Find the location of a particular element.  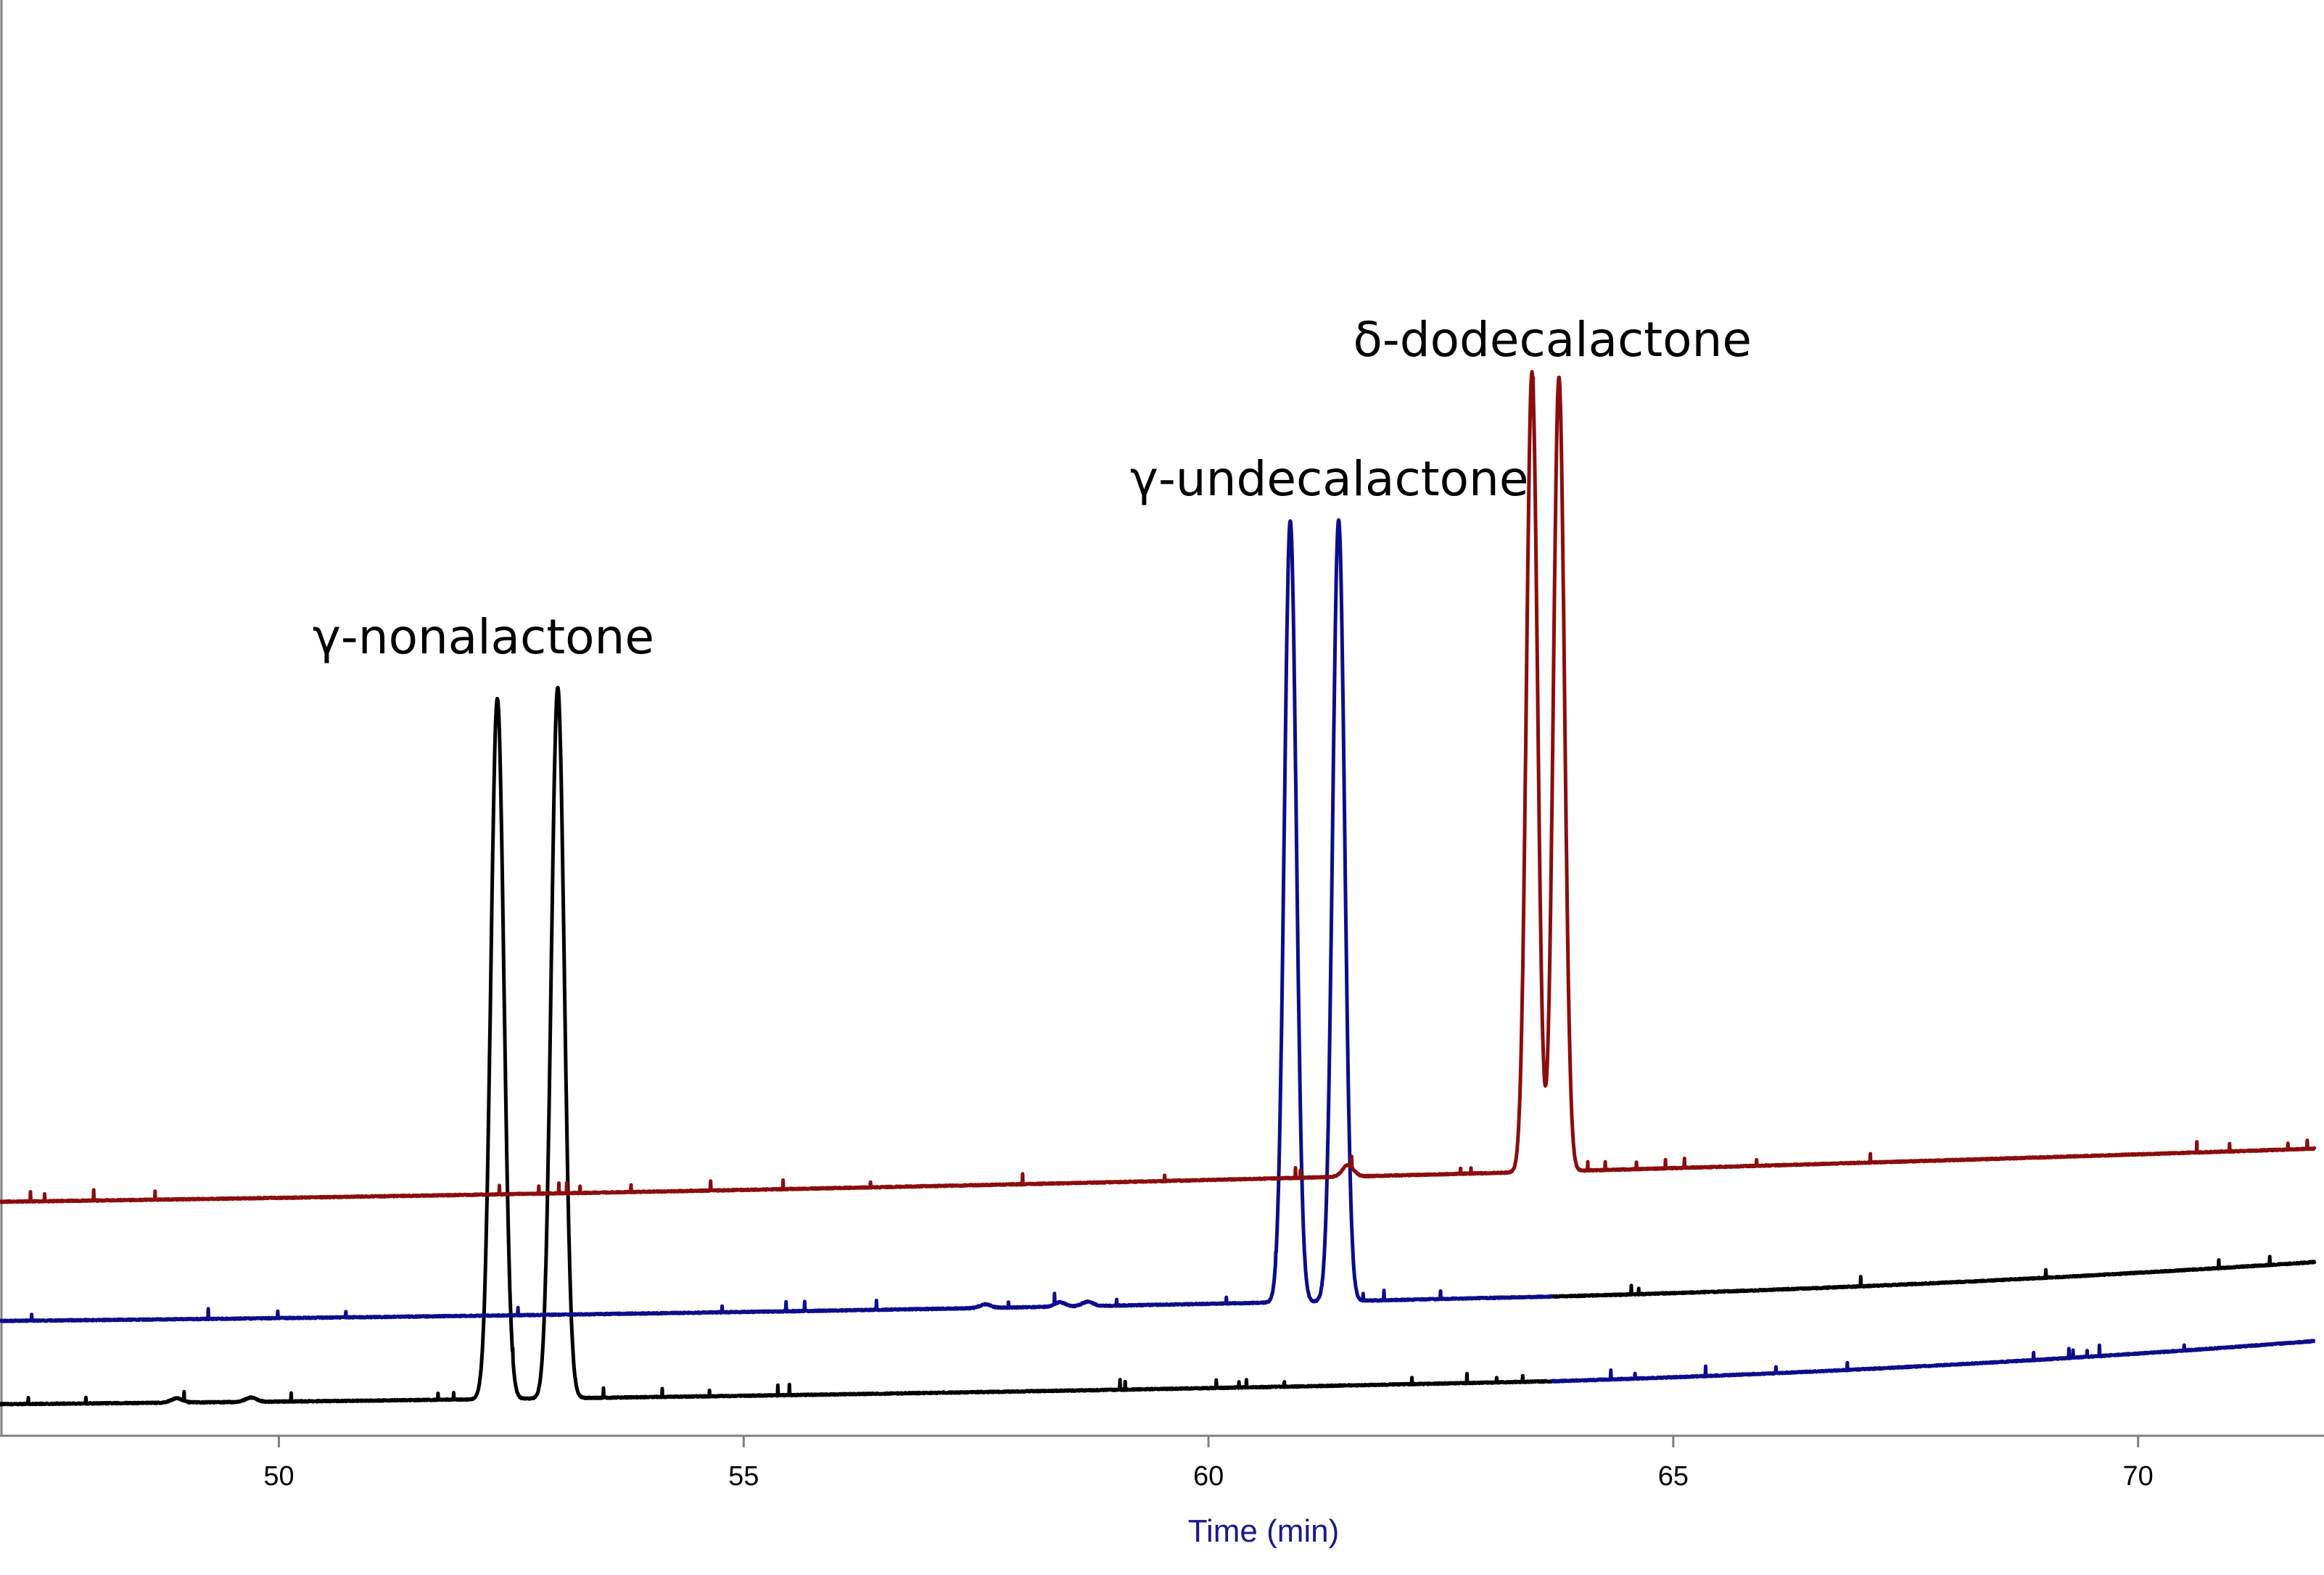

peak-label: γ-nonalactone is located at coordinates (483, 637).